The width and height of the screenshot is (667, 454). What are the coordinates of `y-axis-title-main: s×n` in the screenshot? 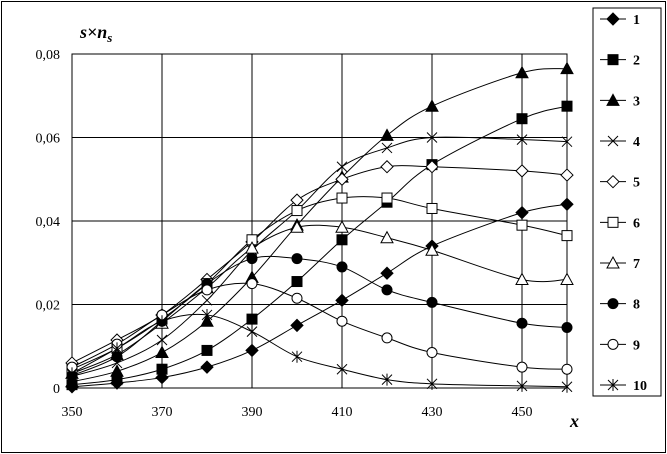 It's located at (93, 32).